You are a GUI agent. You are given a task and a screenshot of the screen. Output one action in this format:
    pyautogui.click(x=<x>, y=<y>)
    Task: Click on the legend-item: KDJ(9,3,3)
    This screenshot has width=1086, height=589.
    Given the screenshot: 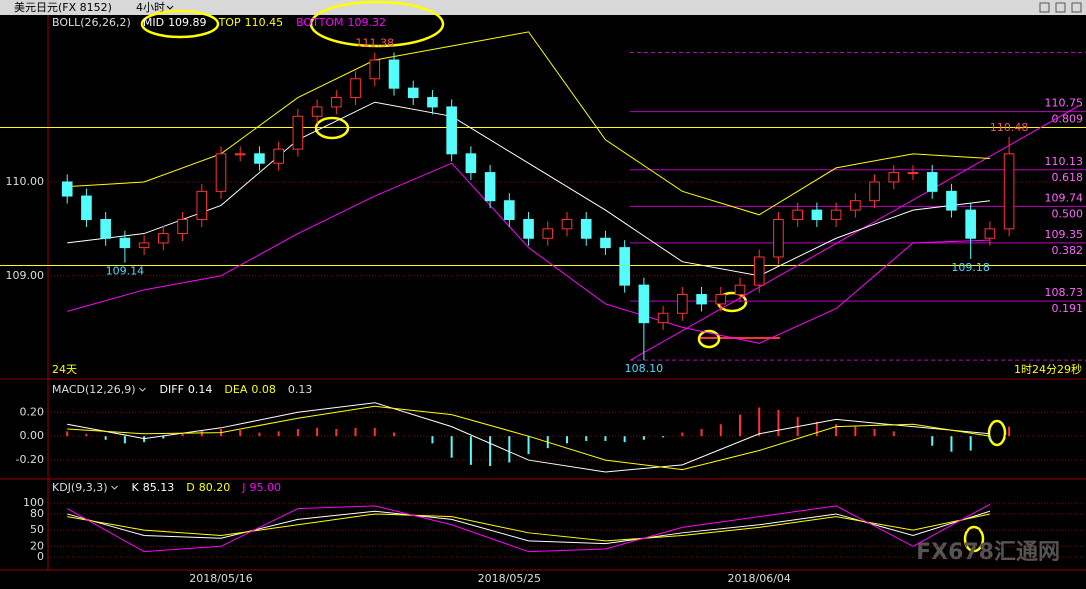 What is the action you would take?
    pyautogui.click(x=80, y=487)
    